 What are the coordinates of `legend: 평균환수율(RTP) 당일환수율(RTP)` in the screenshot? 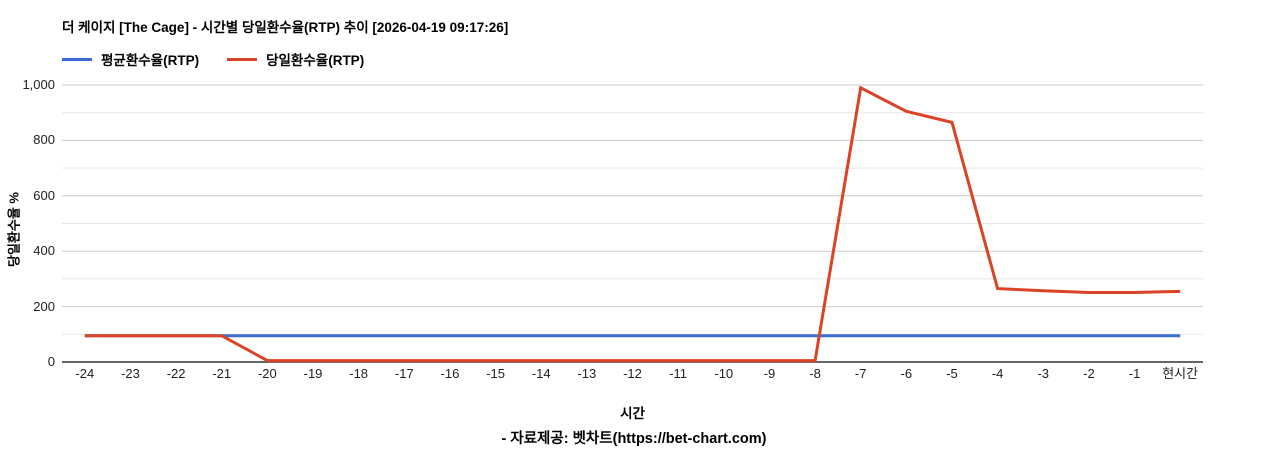 It's located at (213, 59).